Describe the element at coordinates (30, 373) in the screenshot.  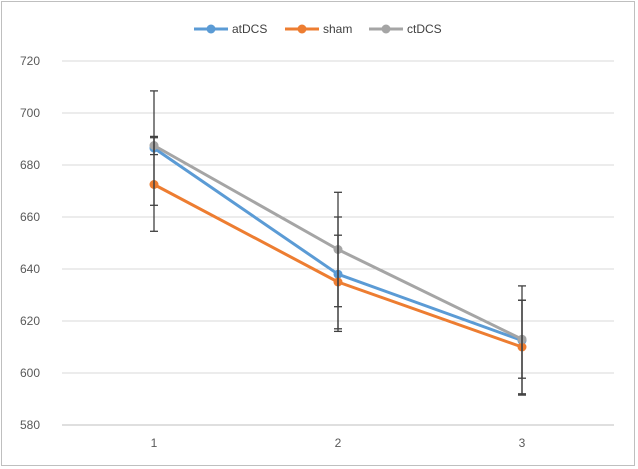
I see `y-tick-label: 600` at that location.